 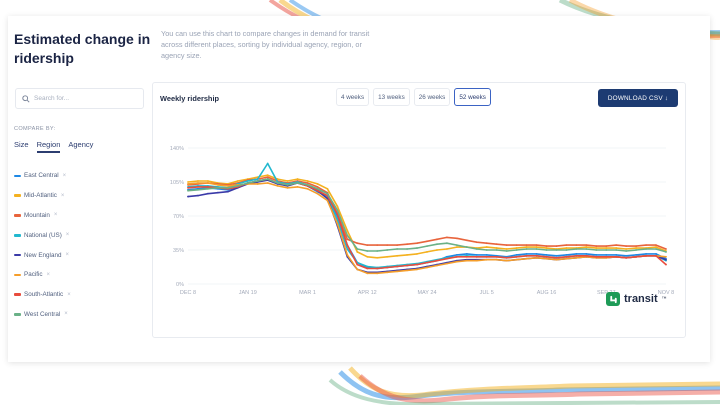 What do you see at coordinates (391, 97) in the screenshot?
I see `range-13-weeks: 13 weeks` at bounding box center [391, 97].